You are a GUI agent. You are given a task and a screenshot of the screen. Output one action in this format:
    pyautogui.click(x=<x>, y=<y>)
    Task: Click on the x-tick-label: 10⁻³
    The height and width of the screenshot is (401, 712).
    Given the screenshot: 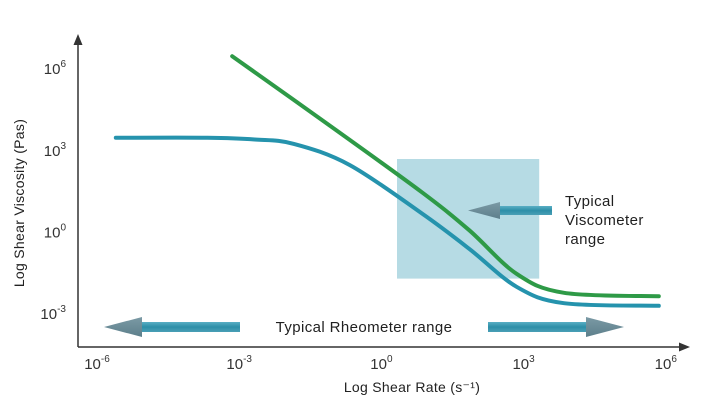 What is the action you would take?
    pyautogui.click(x=239, y=363)
    